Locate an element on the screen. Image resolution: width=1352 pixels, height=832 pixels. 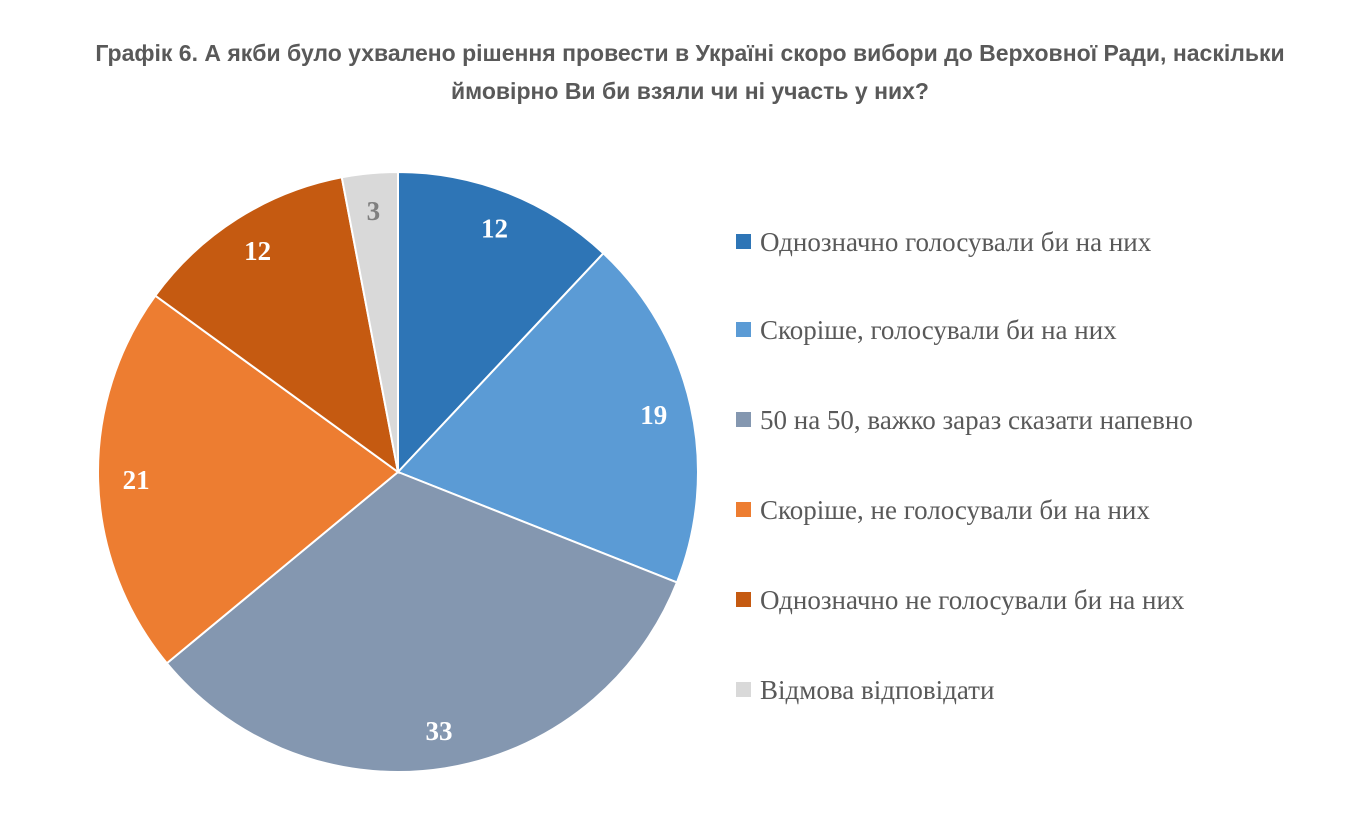
legend-label: 50 на 50, важко зараз сказати напевно is located at coordinates (976, 420).